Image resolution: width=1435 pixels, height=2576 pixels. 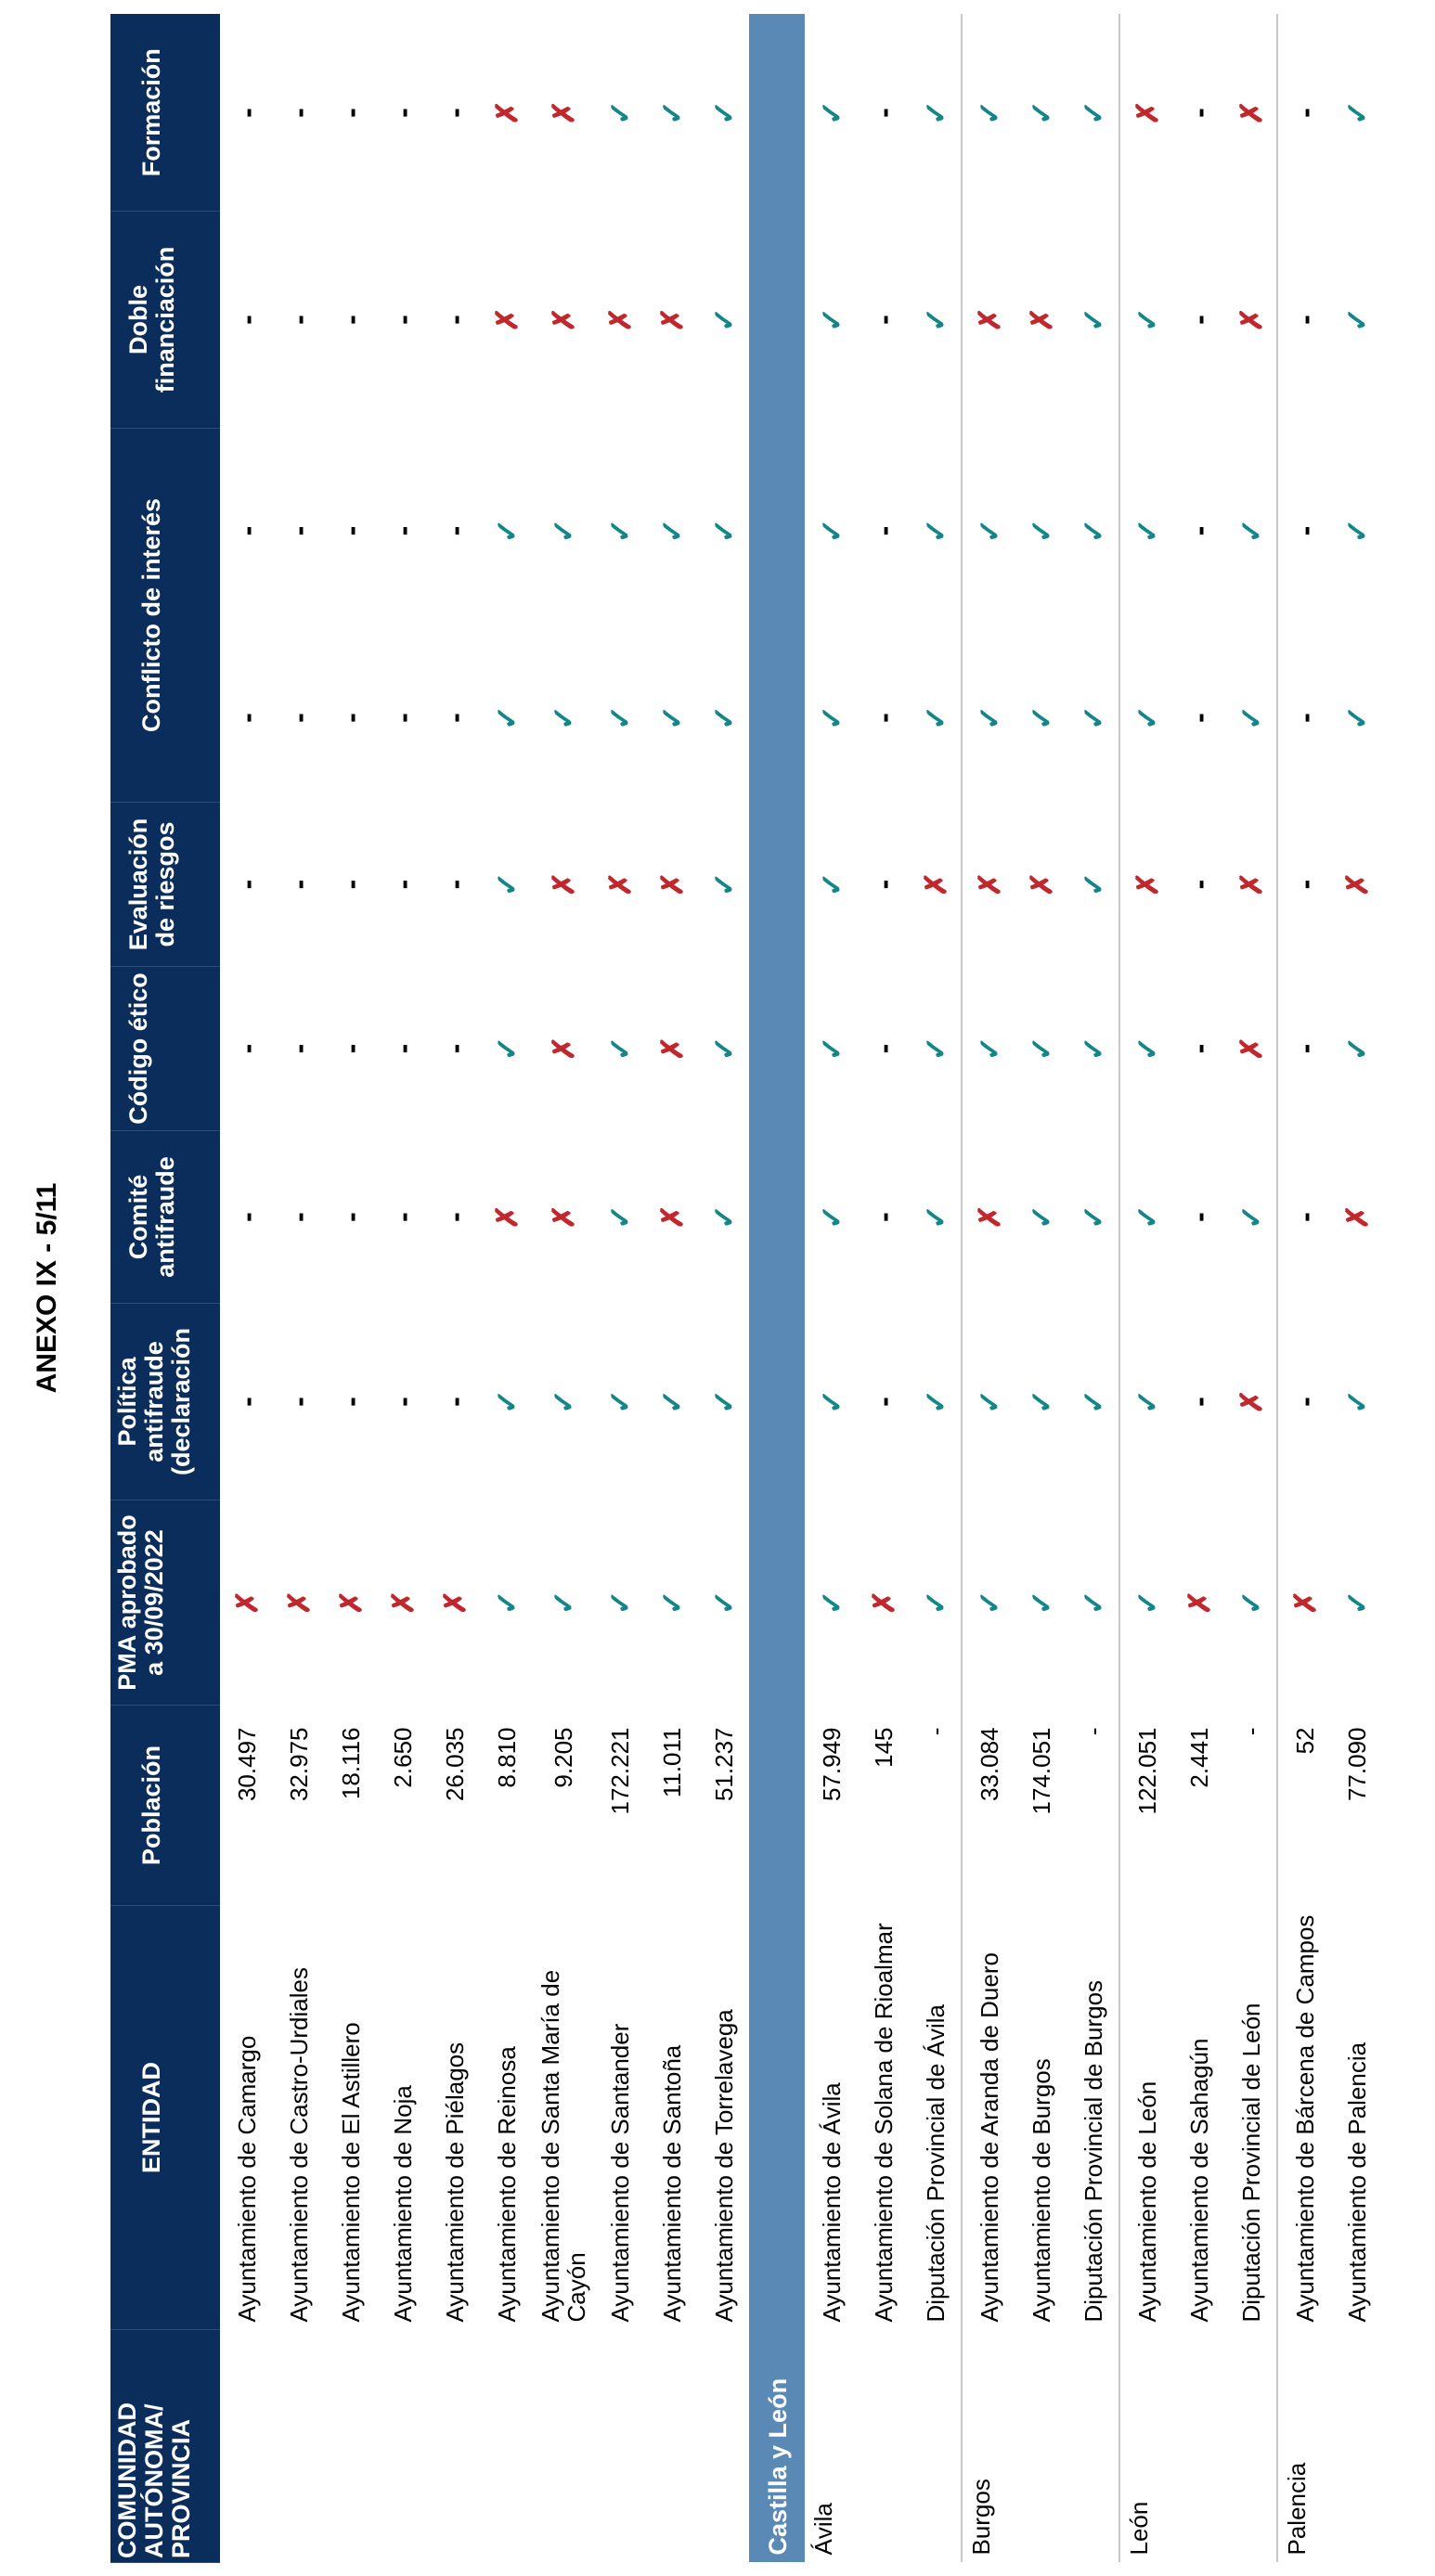 I want to click on entity-cell: Ayuntamiento de Castro-Urdiales, so click(x=299, y=2145).